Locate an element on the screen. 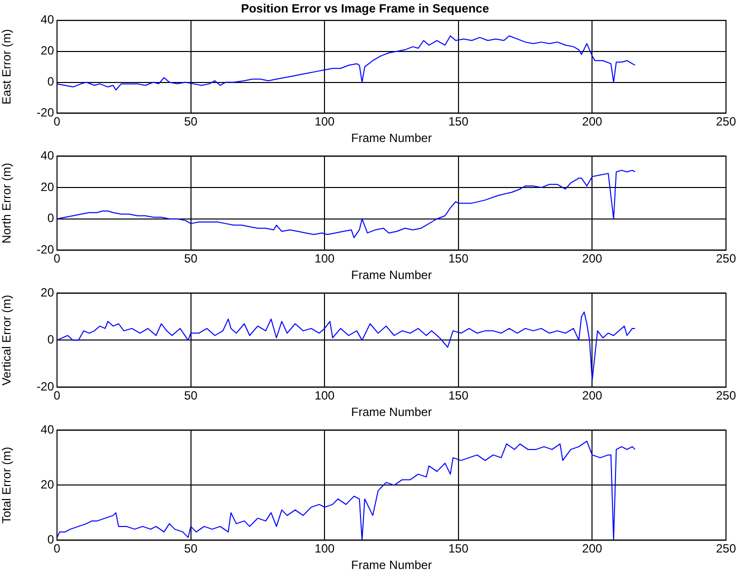  y-axis-title: North Error (m) is located at coordinates (7, 203).